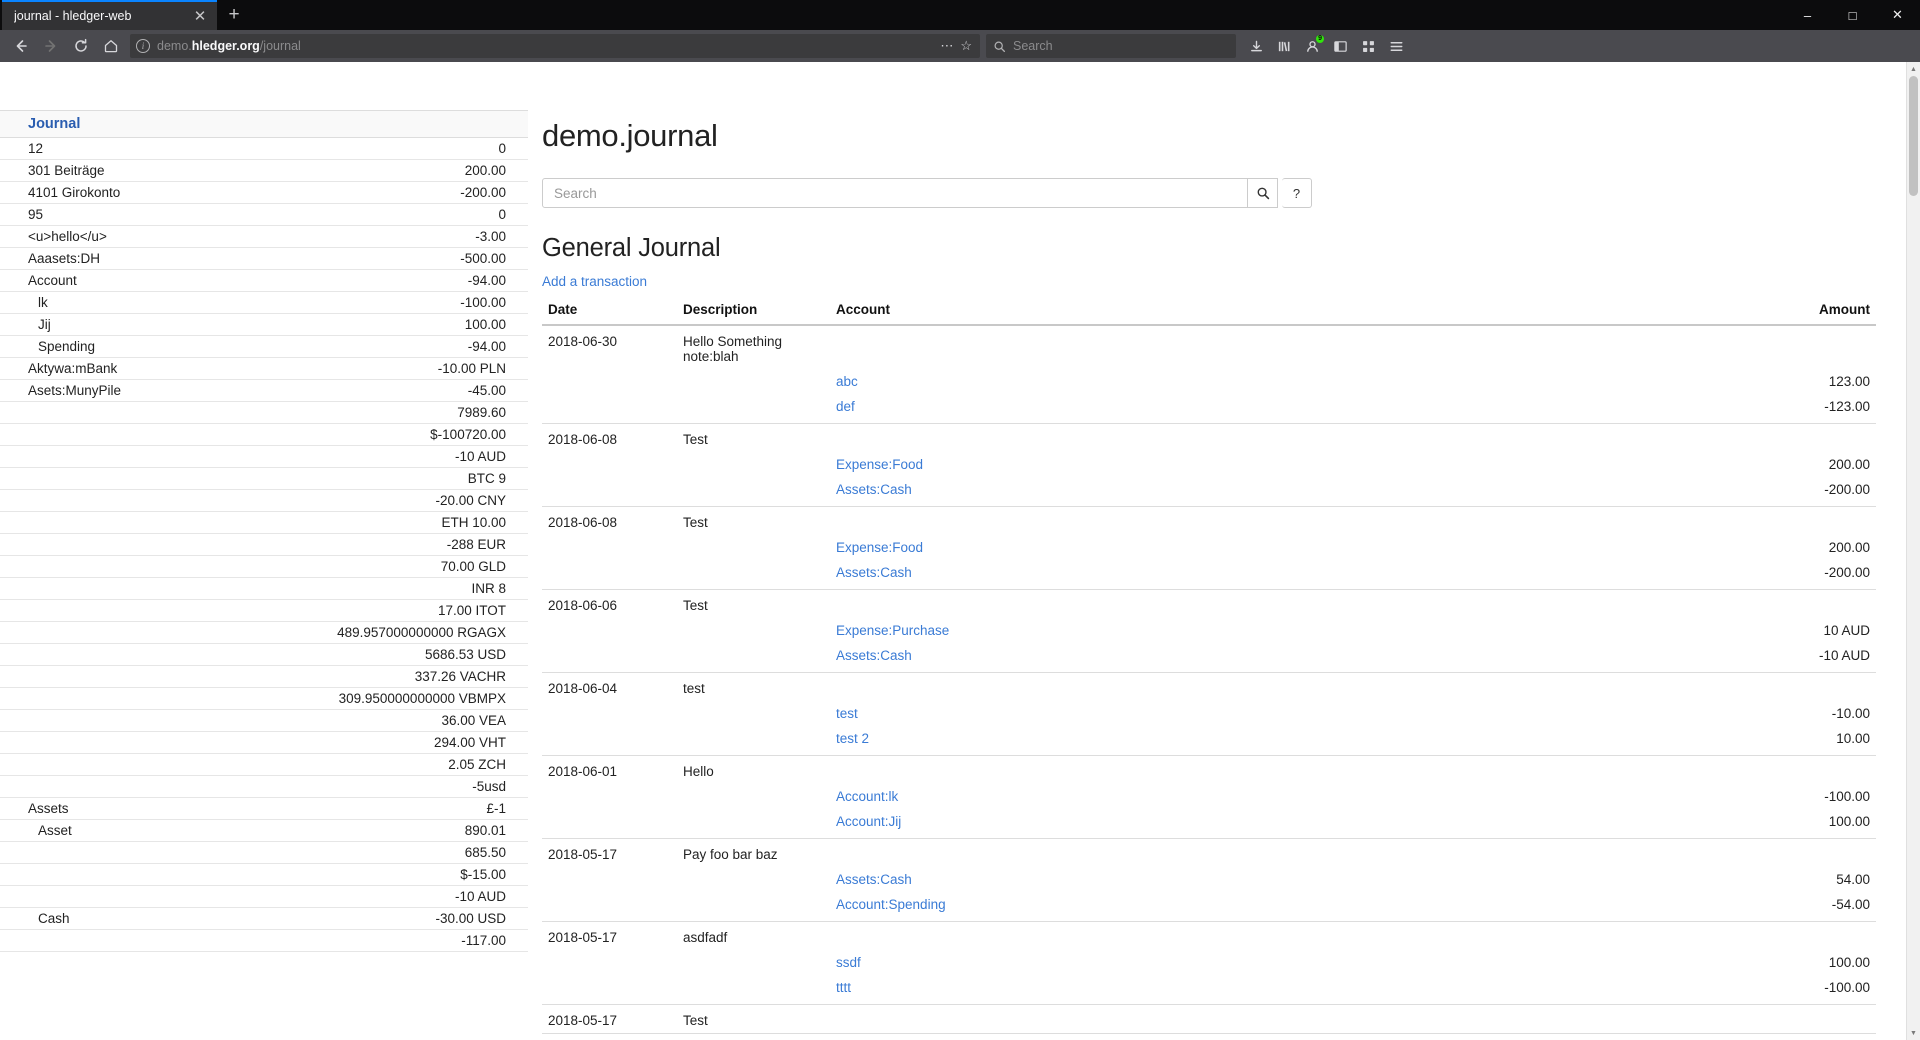 This screenshot has height=1040, width=1920. What do you see at coordinates (104, 346) in the screenshot?
I see `account-name: Spending` at bounding box center [104, 346].